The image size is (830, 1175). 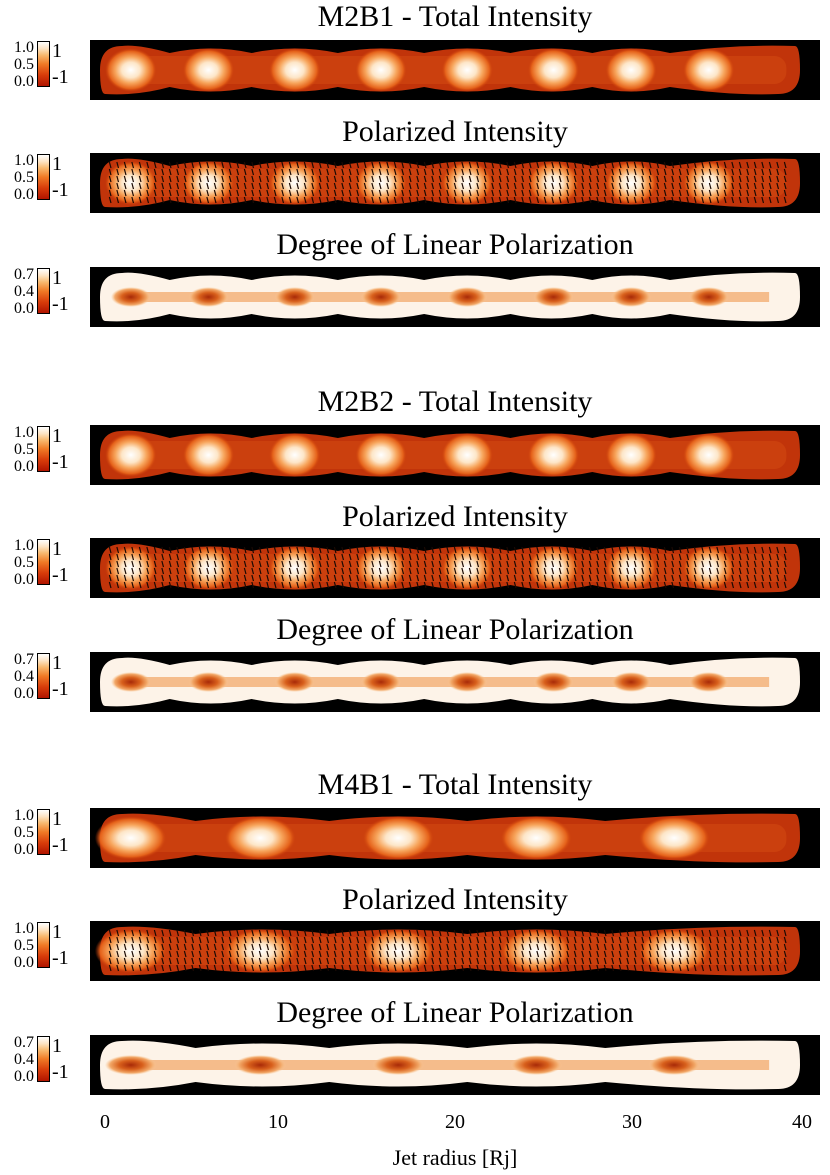 I want to click on colorbar-tick-label: 0.4, so click(x=24, y=1059).